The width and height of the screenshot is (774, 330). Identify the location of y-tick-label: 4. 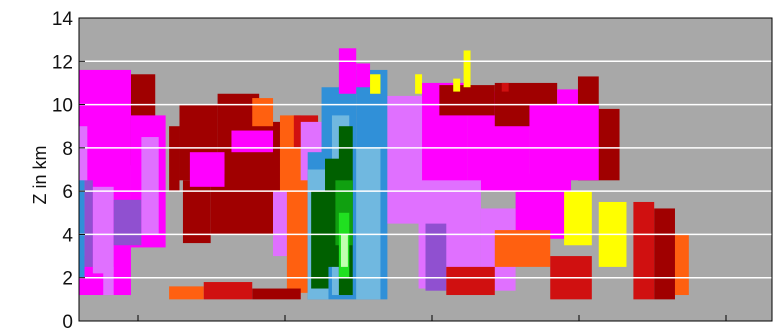
(67, 235).